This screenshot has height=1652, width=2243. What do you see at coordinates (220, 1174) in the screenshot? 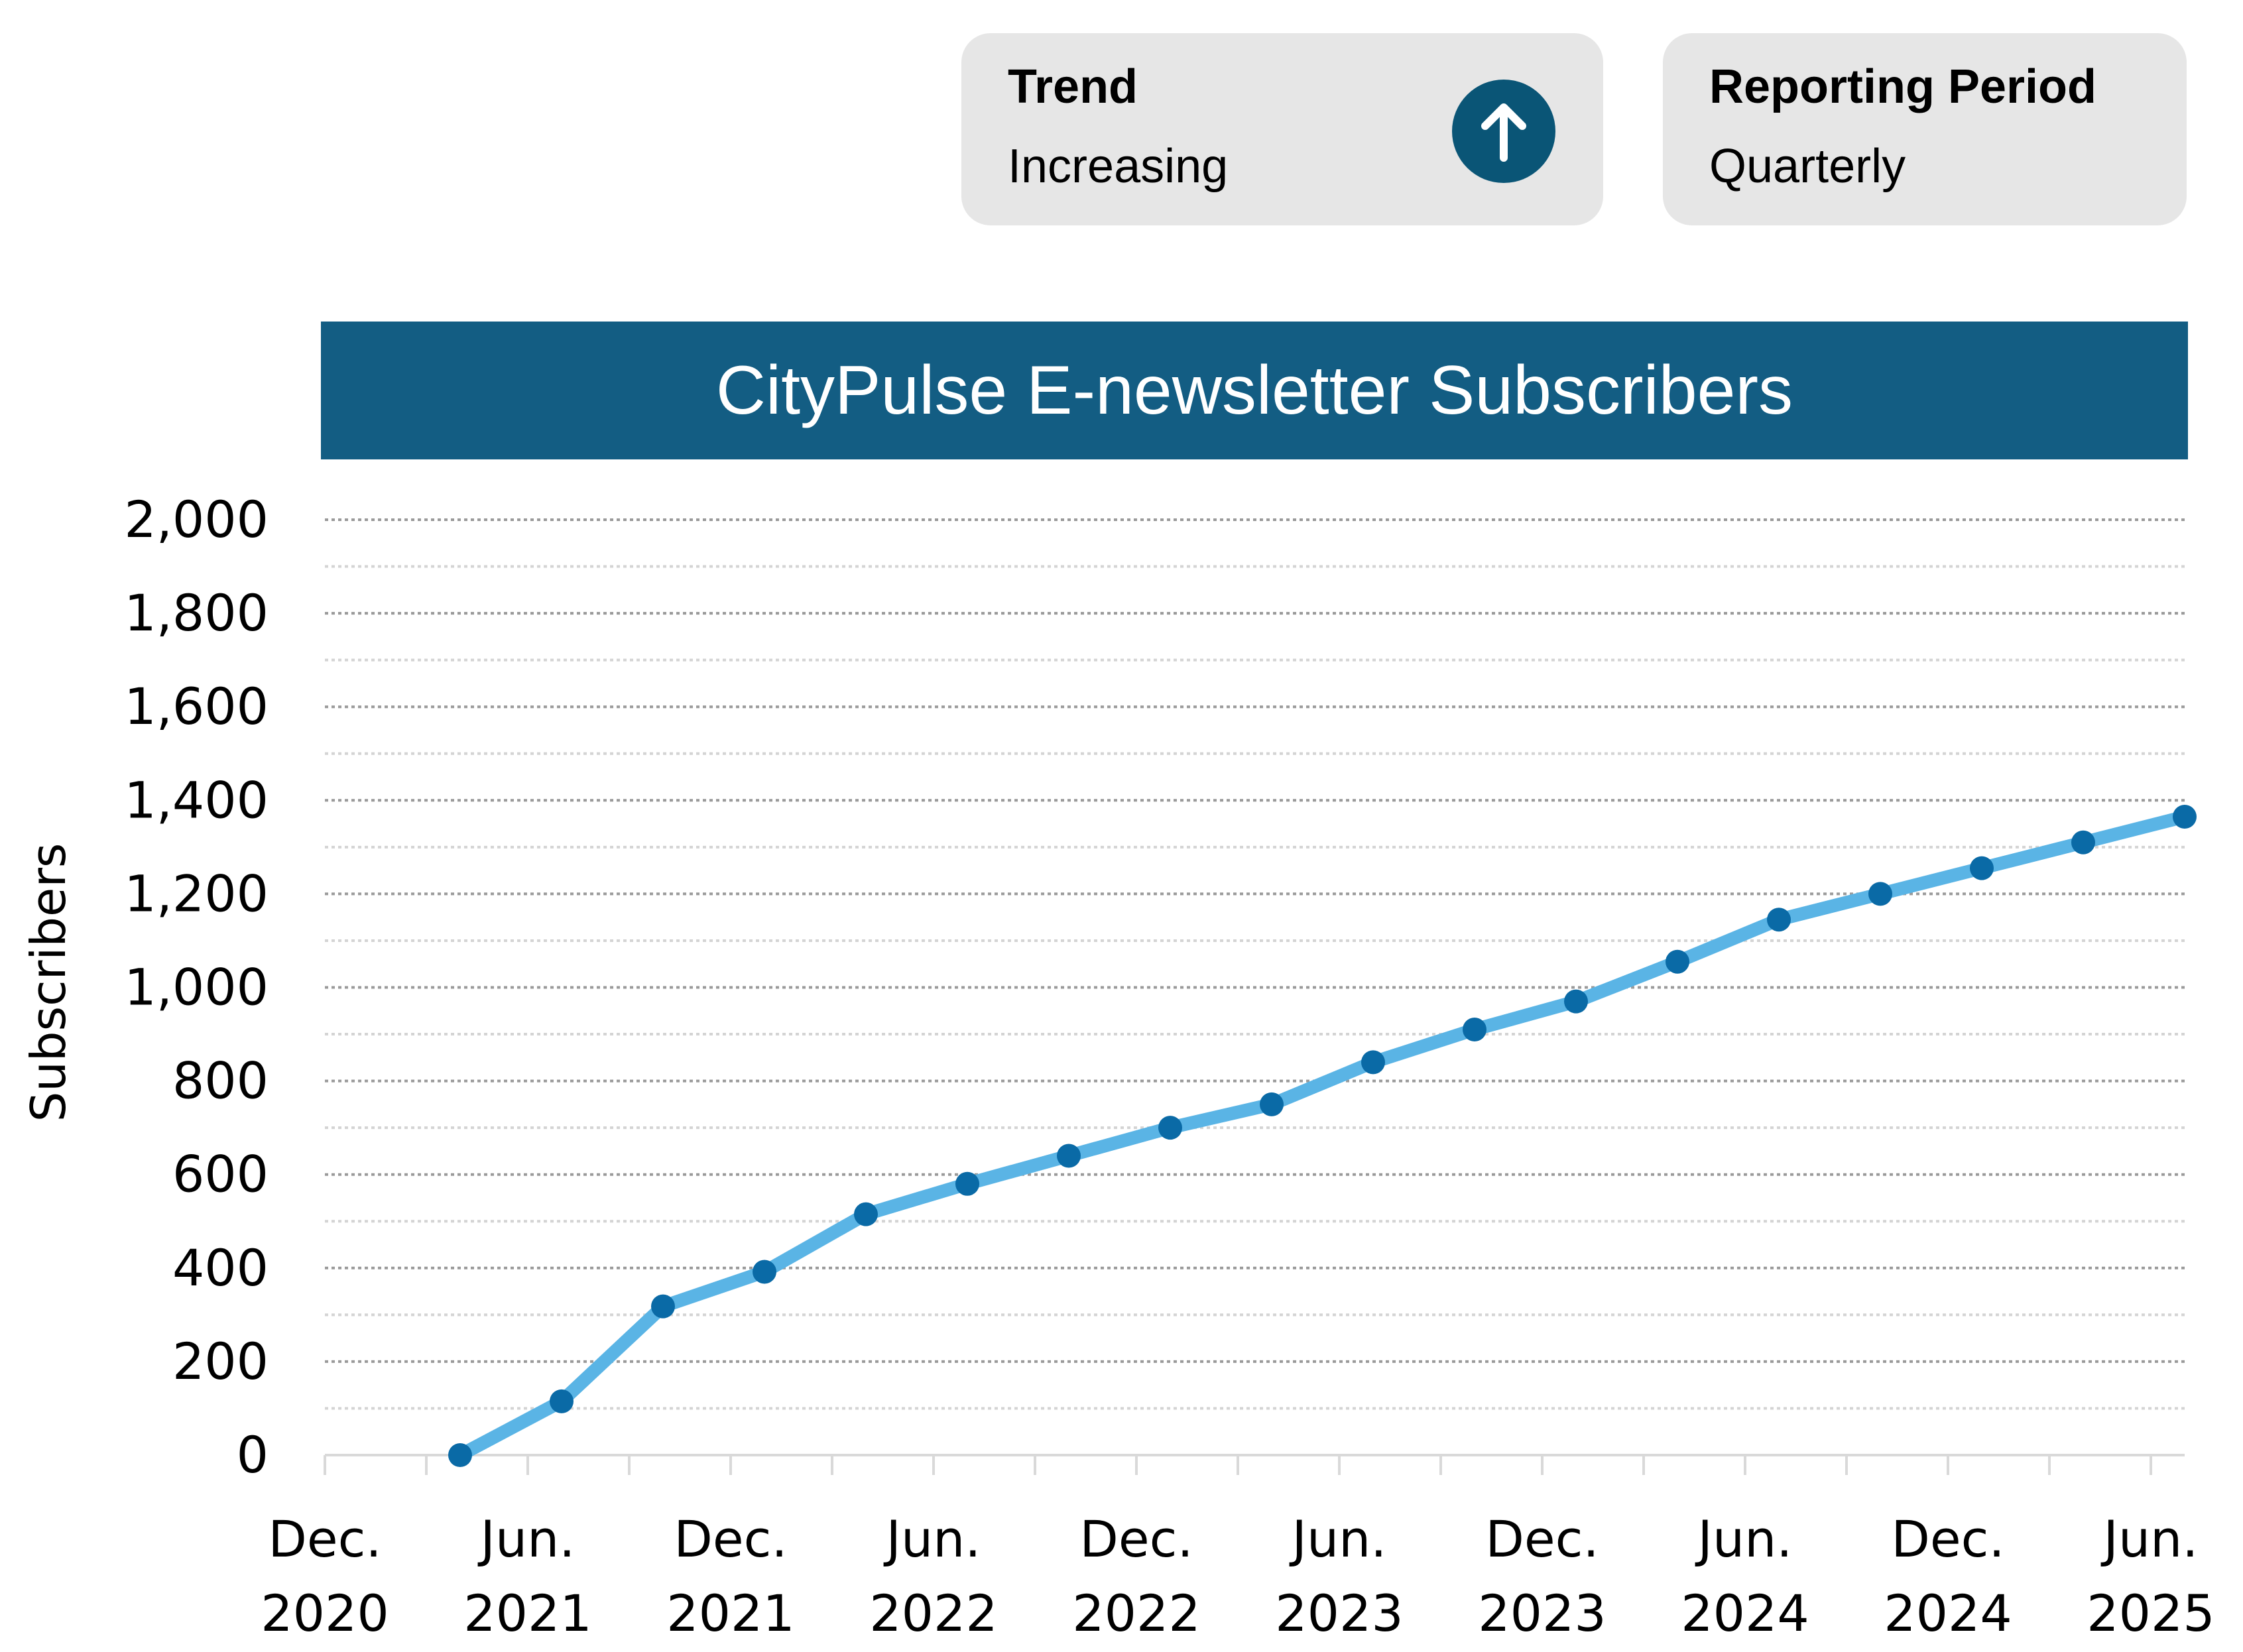
I see `y-tick-label: 600` at bounding box center [220, 1174].